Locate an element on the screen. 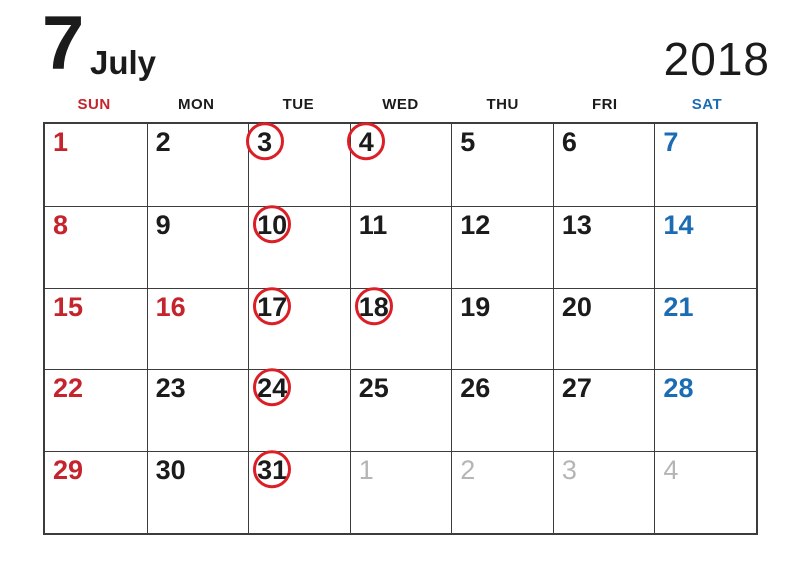 This screenshot has width=800, height=567. date-number: 5 is located at coordinates (468, 142).